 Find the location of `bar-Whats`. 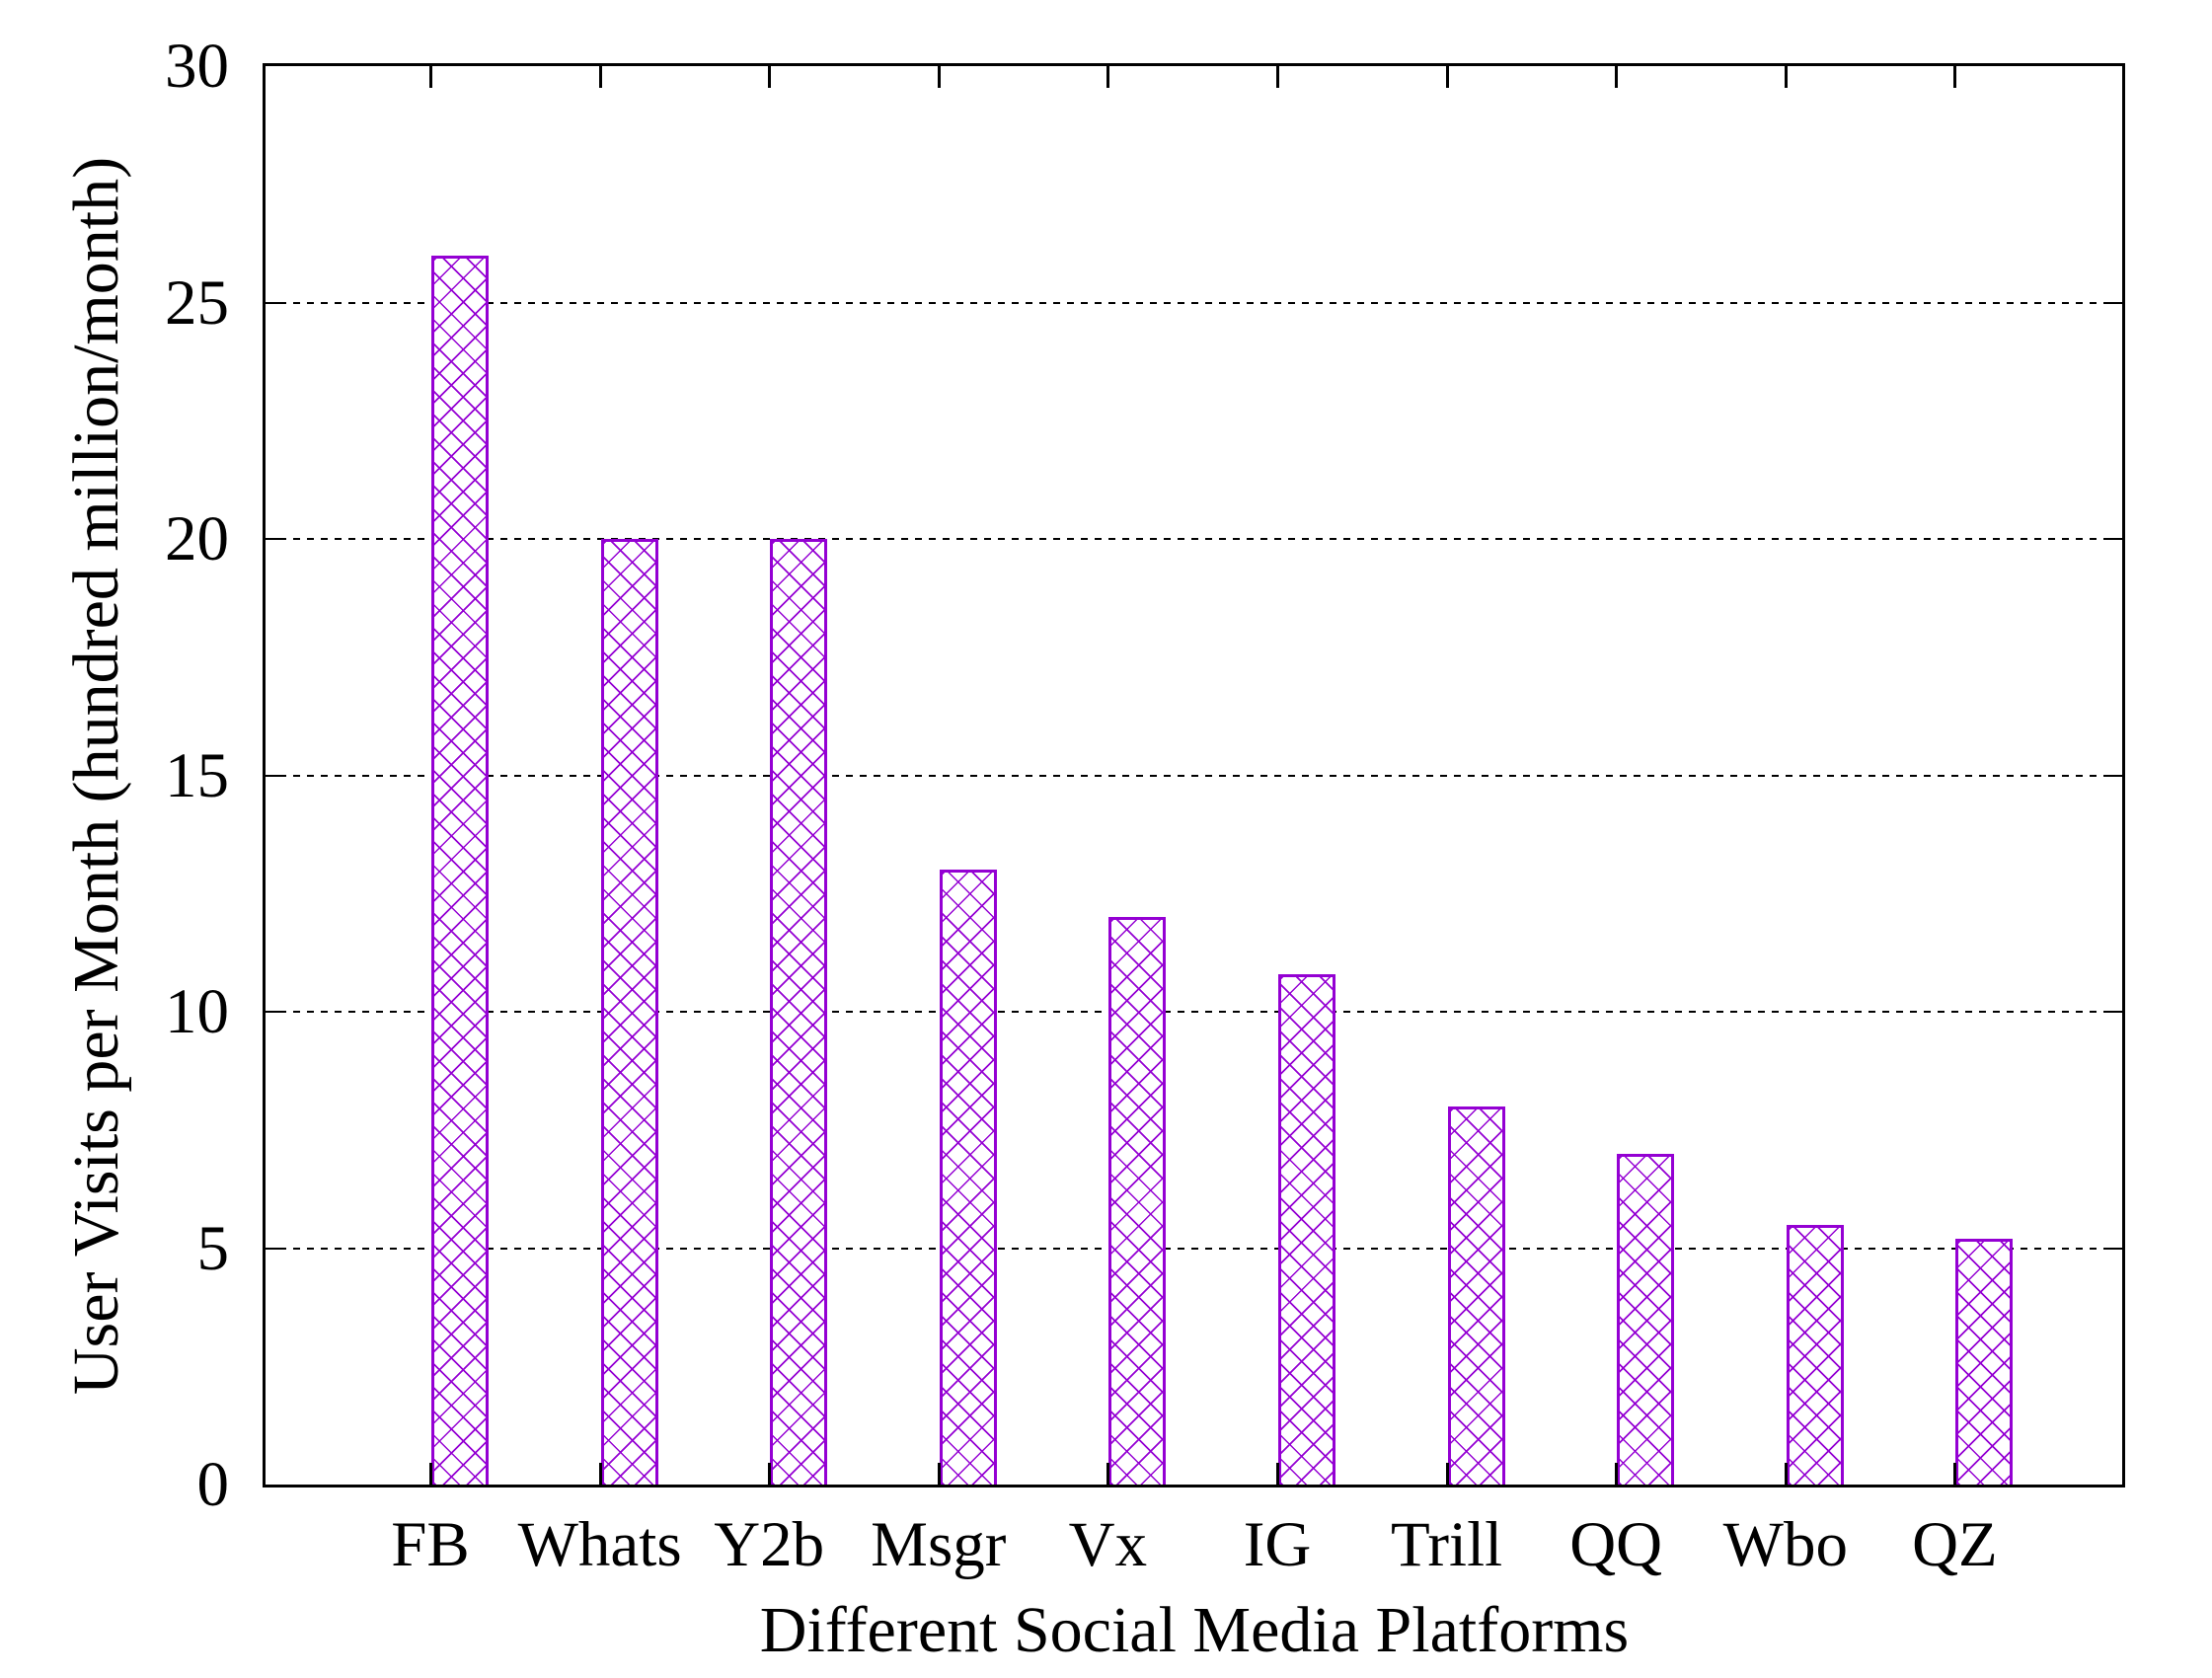

bar-Whats is located at coordinates (629, 1012).